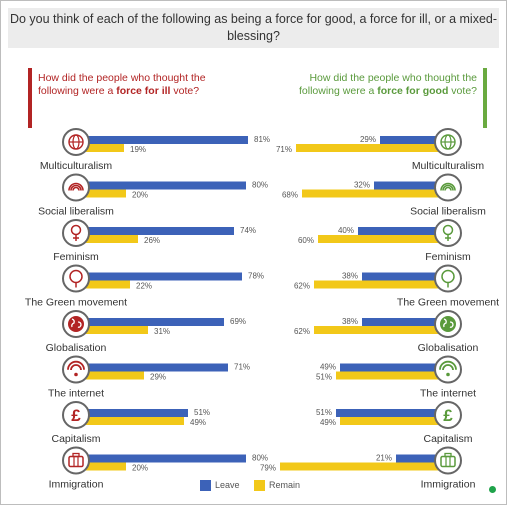  Describe the element at coordinates (76, 278) in the screenshot. I see `left-tree-icon` at that location.